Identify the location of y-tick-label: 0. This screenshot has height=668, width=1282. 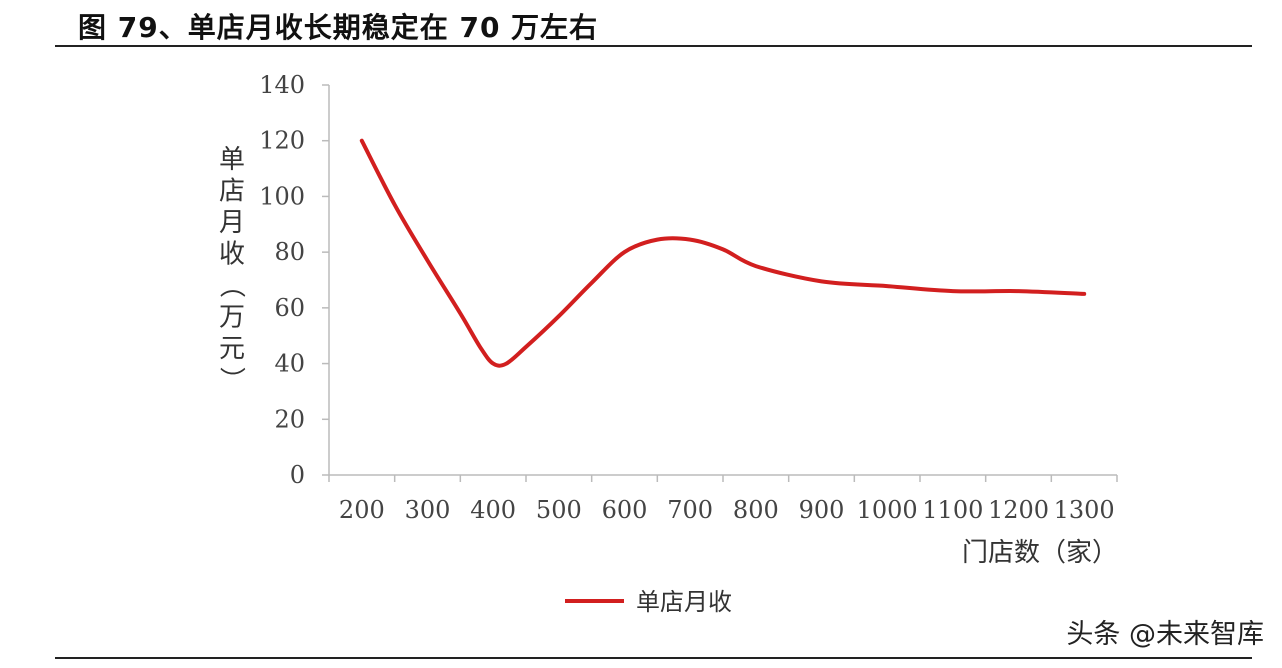
(297, 475).